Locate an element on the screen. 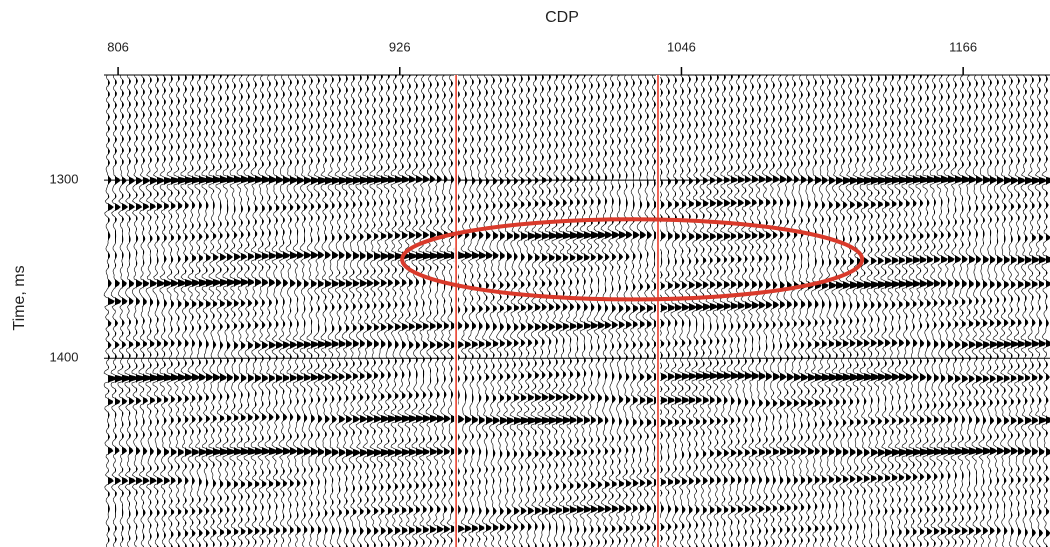 Image resolution: width=1050 pixels, height=547 pixels. x-tick-label: 1166 is located at coordinates (963, 46).